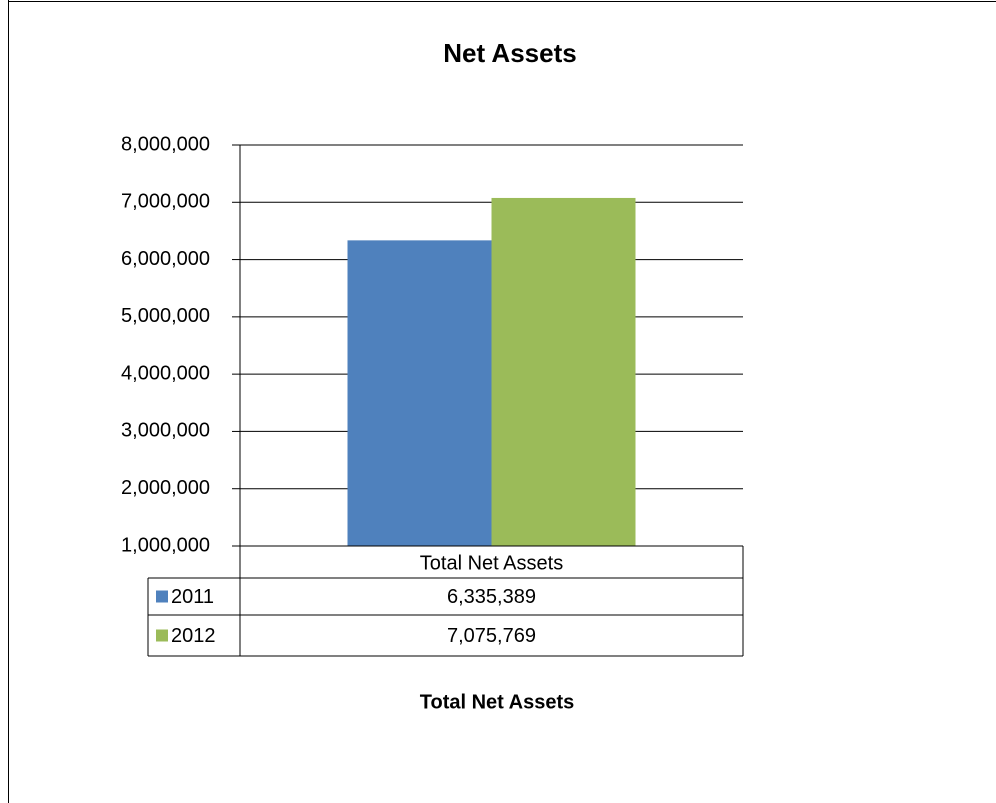 The height and width of the screenshot is (803, 996). What do you see at coordinates (165, 259) in the screenshot?
I see `y-tick-label: 6,000,000` at bounding box center [165, 259].